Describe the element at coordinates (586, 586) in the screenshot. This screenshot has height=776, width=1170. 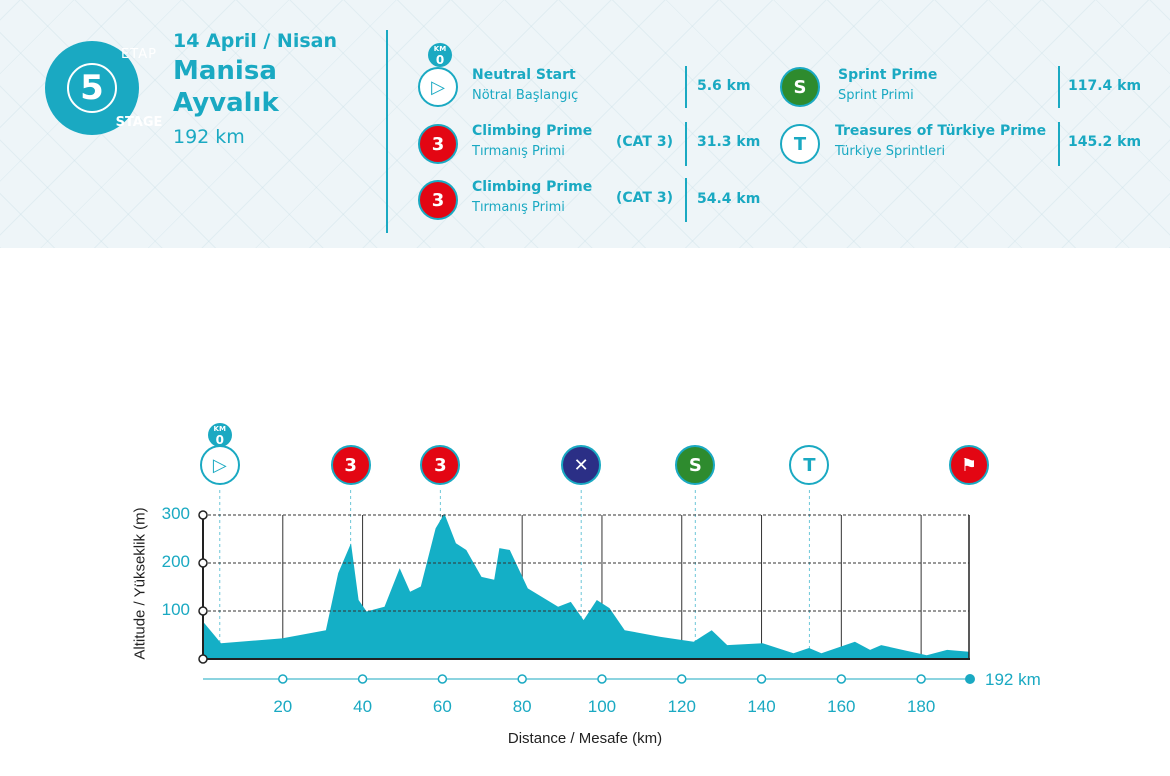
I see `elevation-profile` at that location.